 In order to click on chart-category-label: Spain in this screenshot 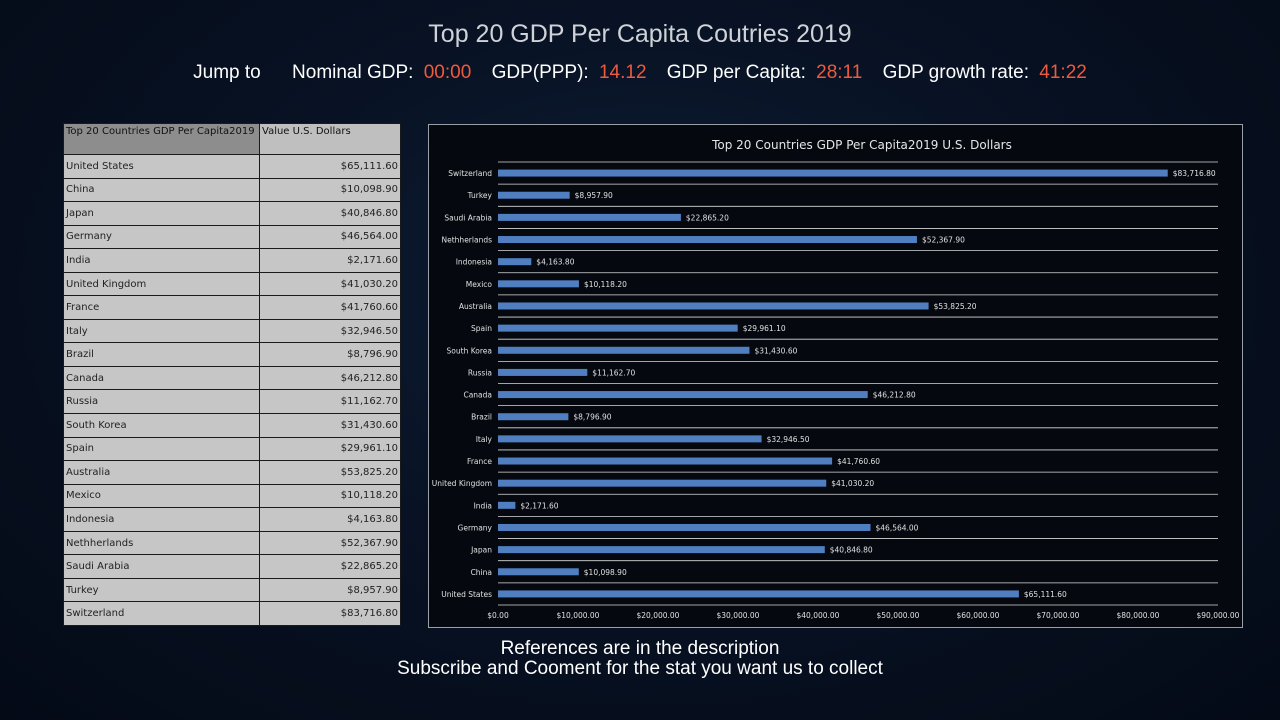, I will do `click(481, 328)`.